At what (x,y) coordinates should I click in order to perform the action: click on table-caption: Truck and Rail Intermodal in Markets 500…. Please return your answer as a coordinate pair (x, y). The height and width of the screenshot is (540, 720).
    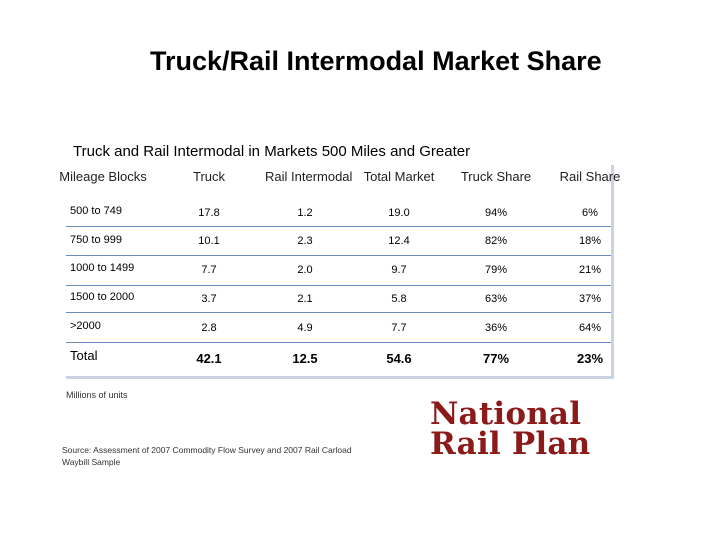
    Looking at the image, I should click on (272, 151).